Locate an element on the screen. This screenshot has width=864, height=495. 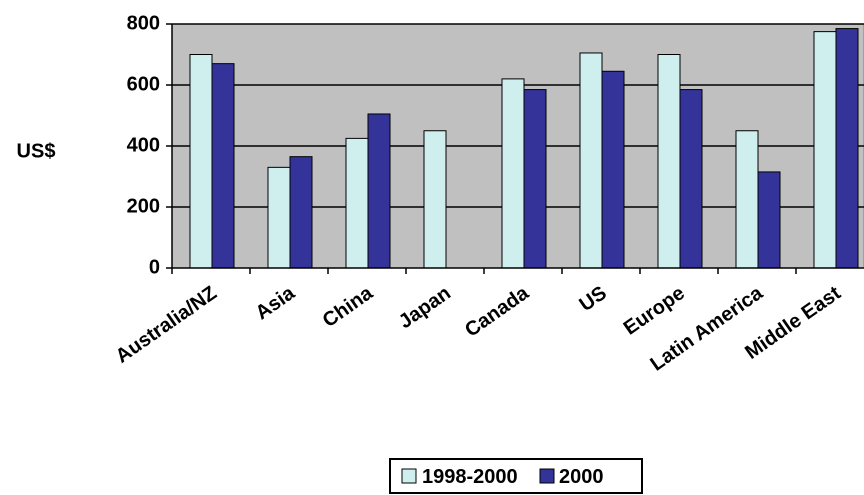
y-tick-label: 600 is located at coordinates (143, 84).